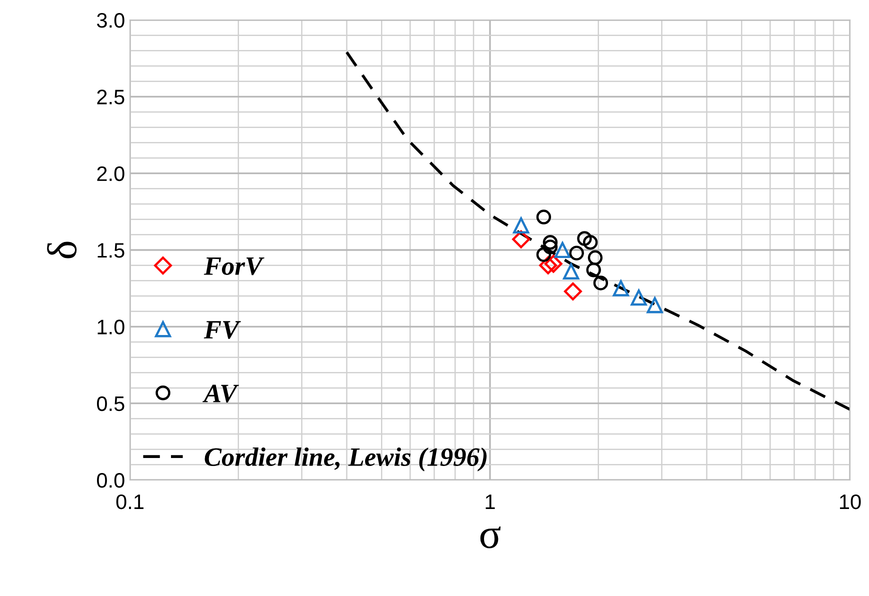  Describe the element at coordinates (234, 266) in the screenshot. I see `legend-label: ForV` at that location.